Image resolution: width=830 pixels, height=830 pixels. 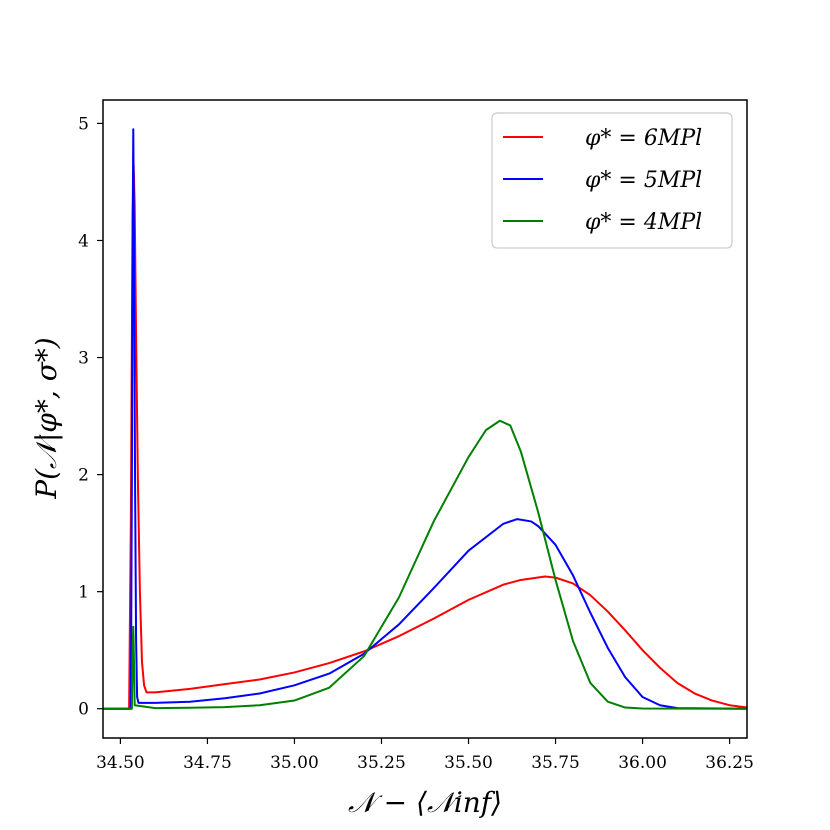 What do you see at coordinates (468, 763) in the screenshot?
I see `x-tick-label: 35.50` at bounding box center [468, 763].